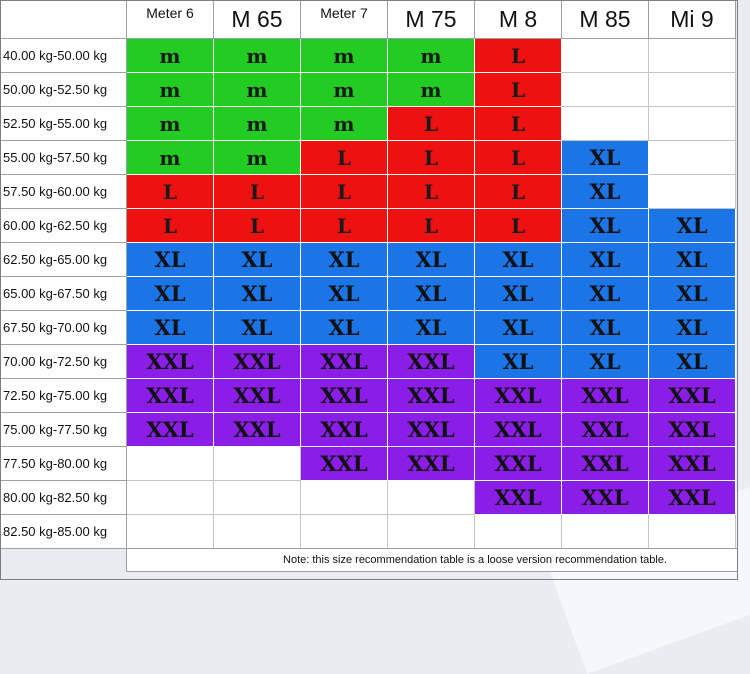 The width and height of the screenshot is (750, 674). Describe the element at coordinates (63, 55) in the screenshot. I see `weight-range-label: 40.00 kg-50.00 kg` at that location.